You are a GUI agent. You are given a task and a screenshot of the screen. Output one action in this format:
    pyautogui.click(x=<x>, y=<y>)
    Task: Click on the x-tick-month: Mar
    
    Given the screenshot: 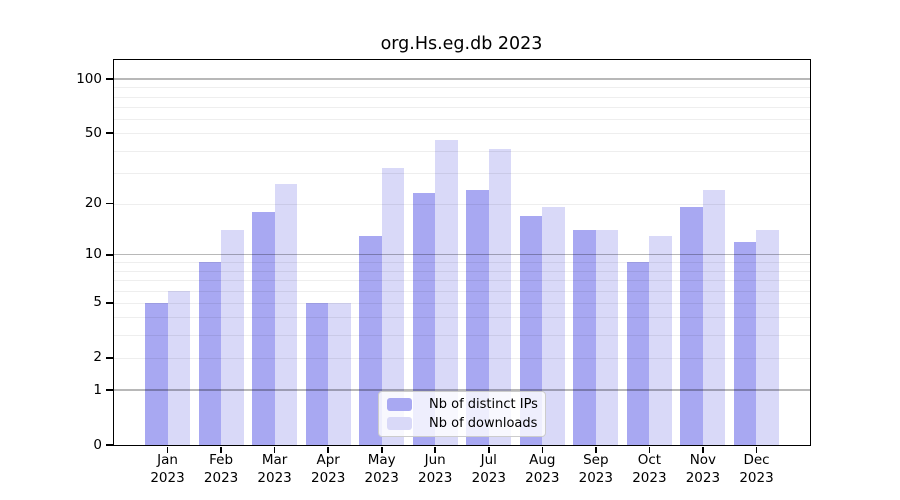 What is the action you would take?
    pyautogui.click(x=274, y=460)
    